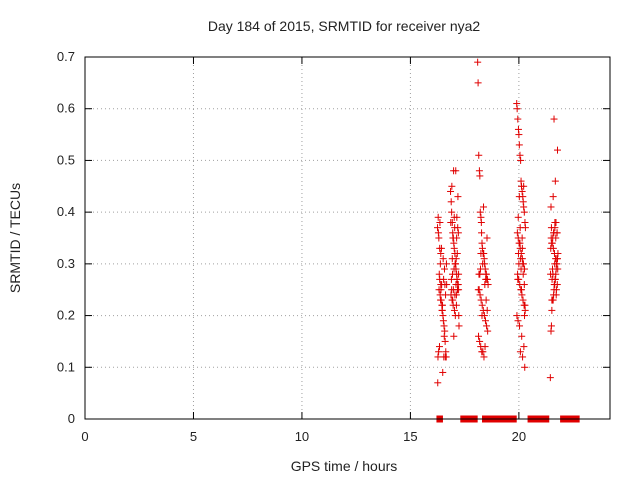 This screenshot has width=640, height=480. What do you see at coordinates (193, 436) in the screenshot?
I see `x-tick-label: 5` at bounding box center [193, 436].